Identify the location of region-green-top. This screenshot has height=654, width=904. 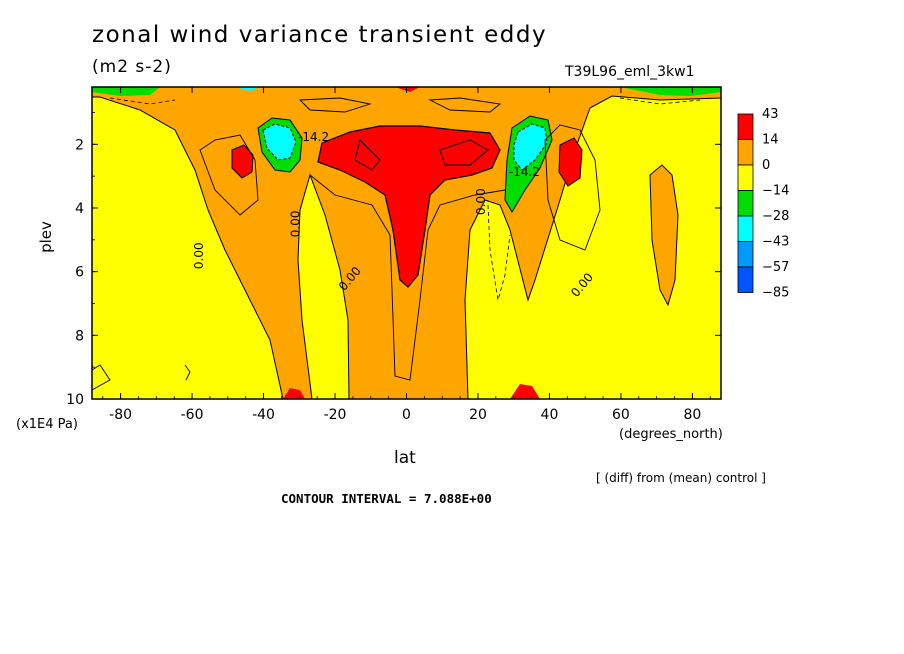
(126, 91).